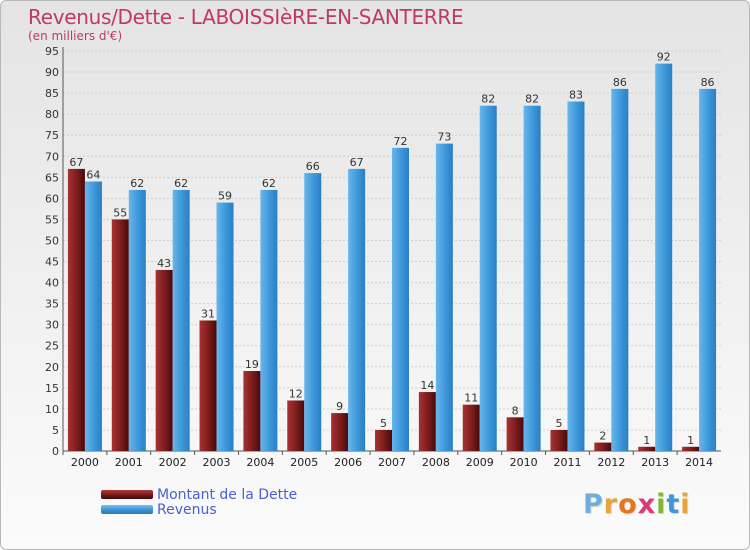 This screenshot has height=550, width=750. What do you see at coordinates (515, 410) in the screenshot?
I see `debt-value-label: 8` at bounding box center [515, 410].